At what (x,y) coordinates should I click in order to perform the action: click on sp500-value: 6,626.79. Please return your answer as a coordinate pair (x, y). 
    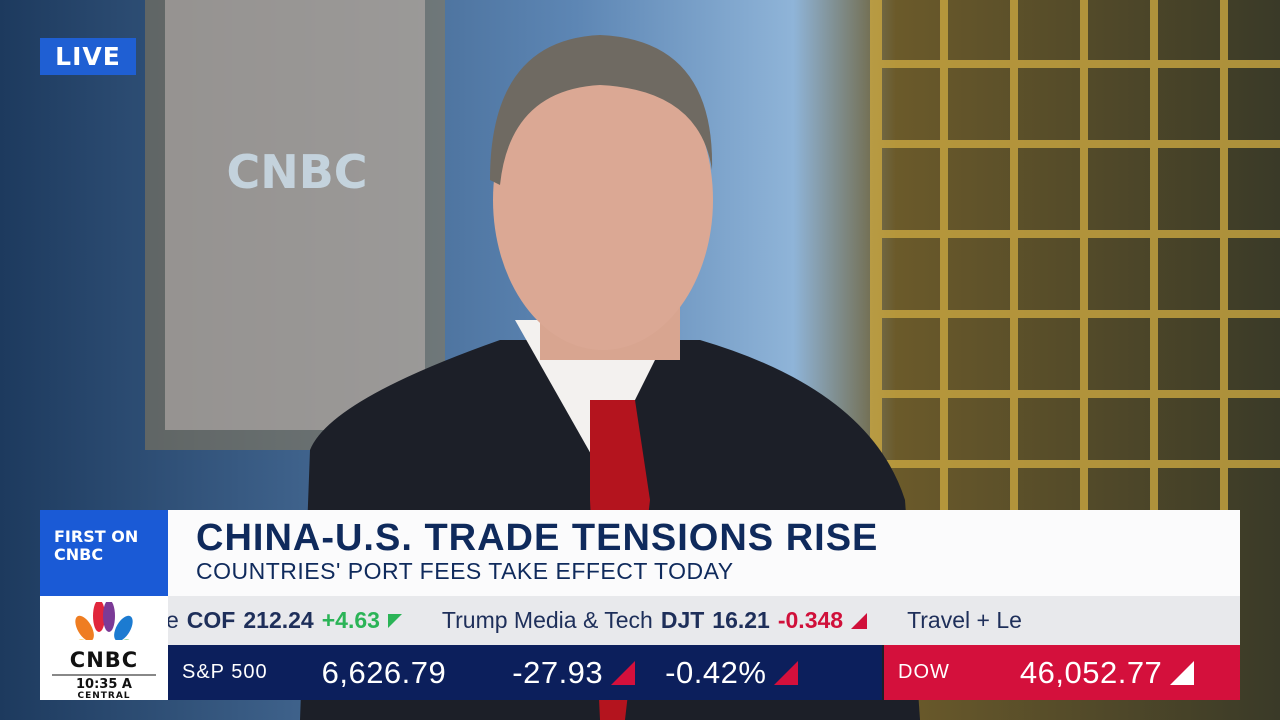
    Looking at the image, I should click on (384, 672).